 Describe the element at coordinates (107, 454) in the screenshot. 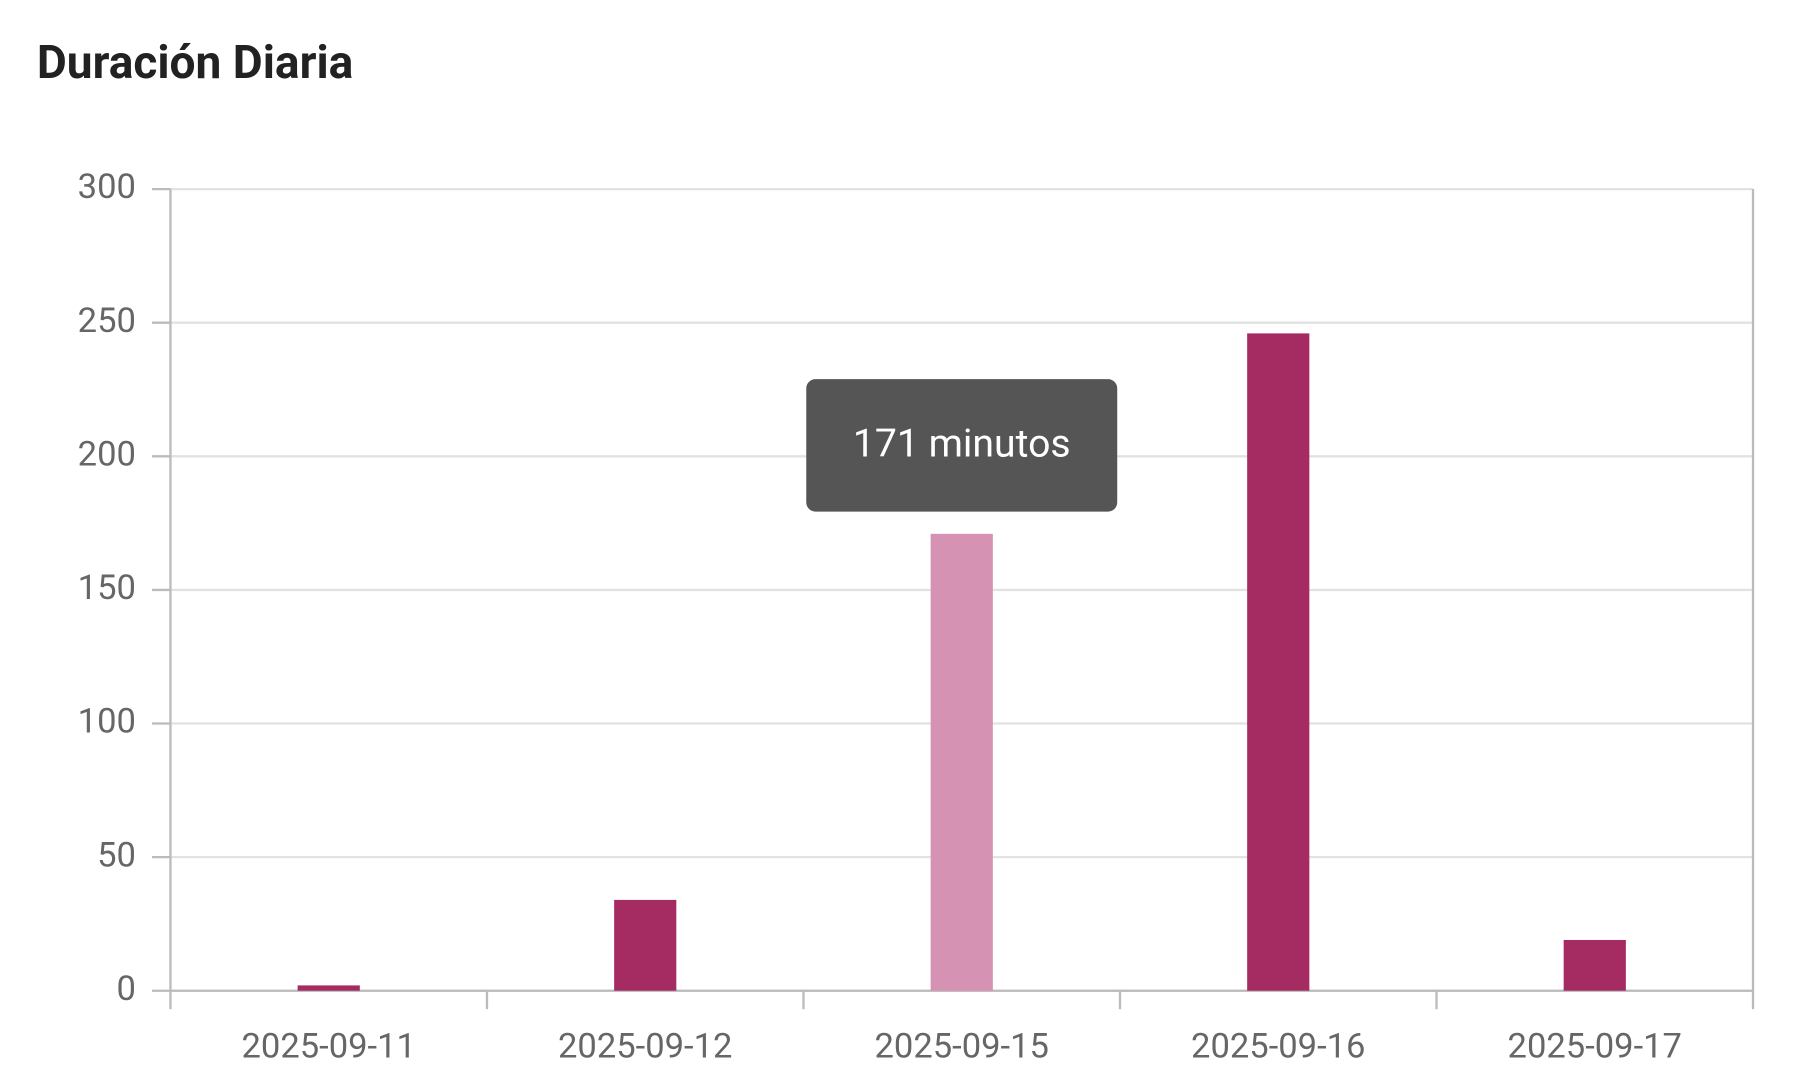

I see `y-tick-label: 200` at that location.